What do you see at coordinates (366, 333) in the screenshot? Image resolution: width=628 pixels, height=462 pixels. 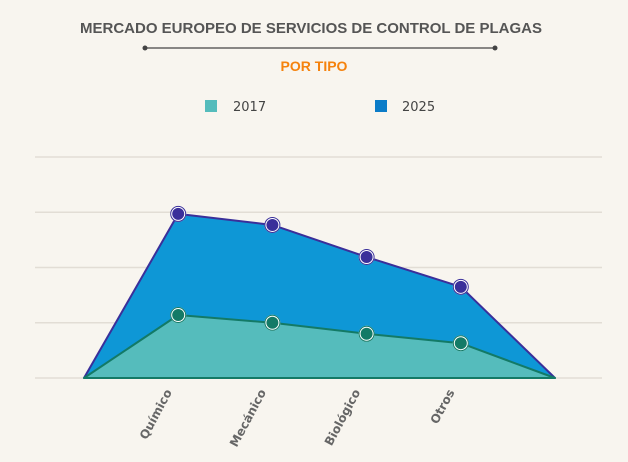 I see `data-point-2017-Biológico` at bounding box center [366, 333].